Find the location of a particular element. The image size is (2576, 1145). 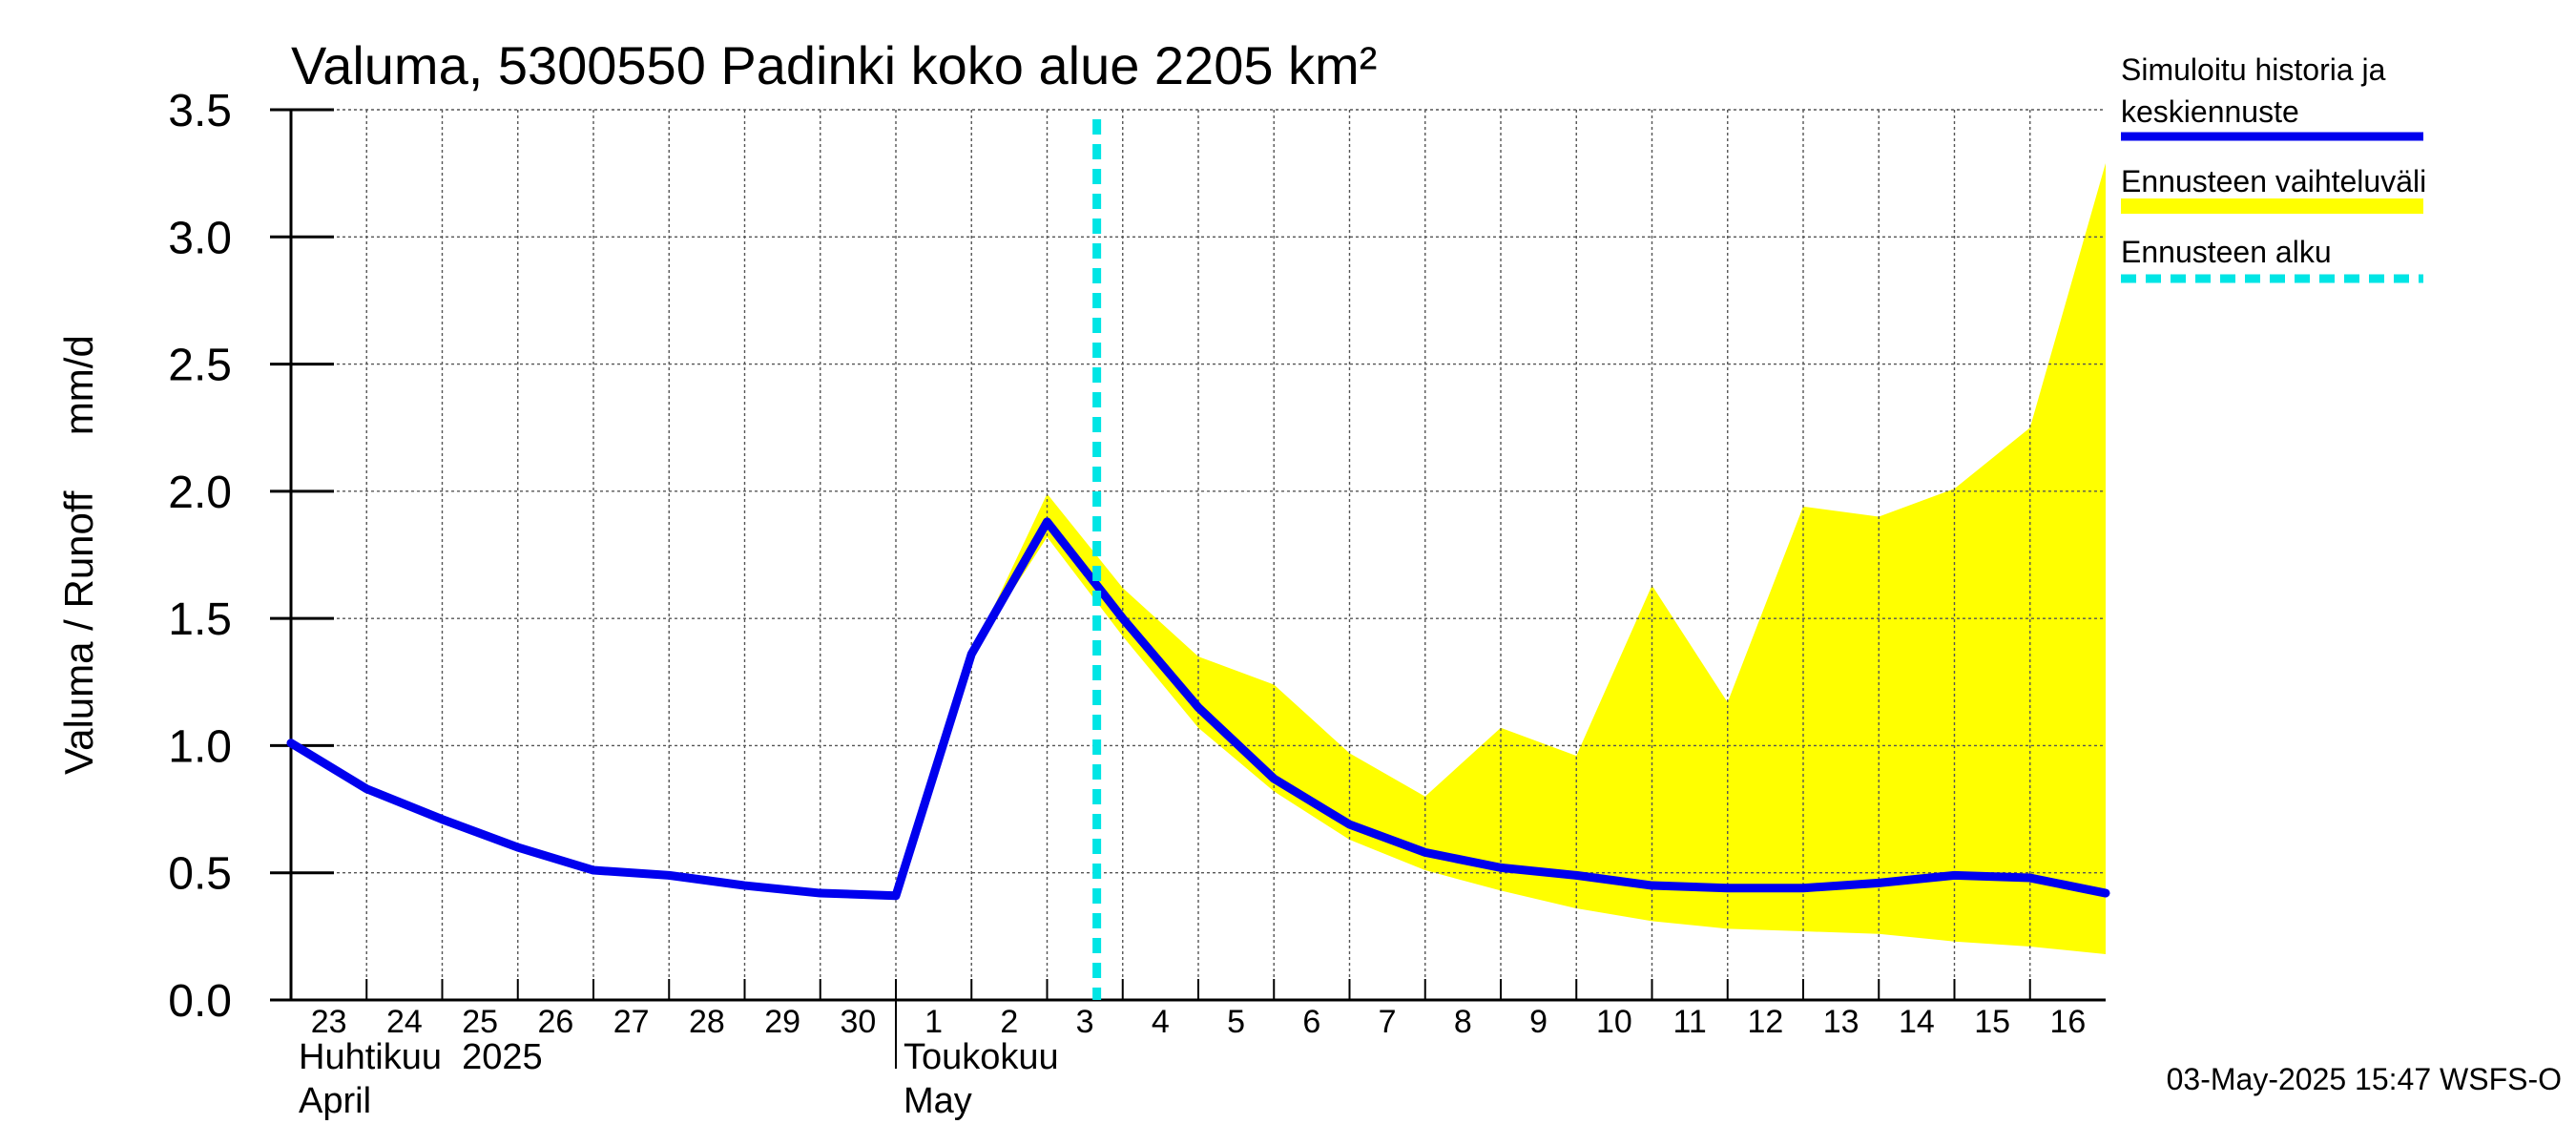

x-tick-label: 23 is located at coordinates (329, 1022).